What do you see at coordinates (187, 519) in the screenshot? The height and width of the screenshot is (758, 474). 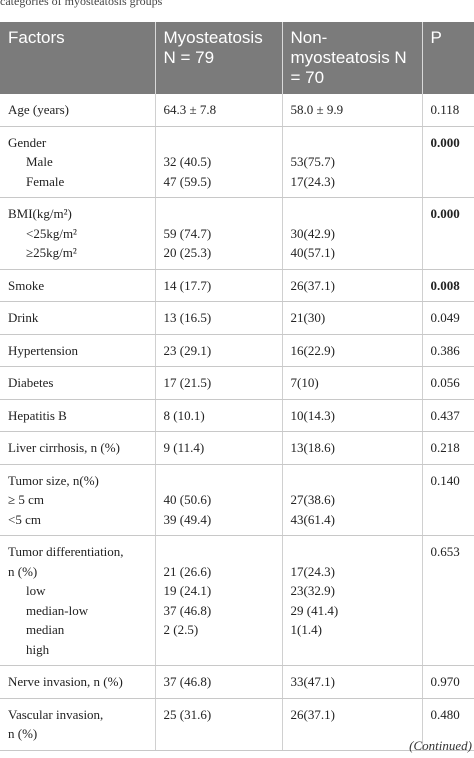 I see `myo-value: 39 (49.4)` at bounding box center [187, 519].